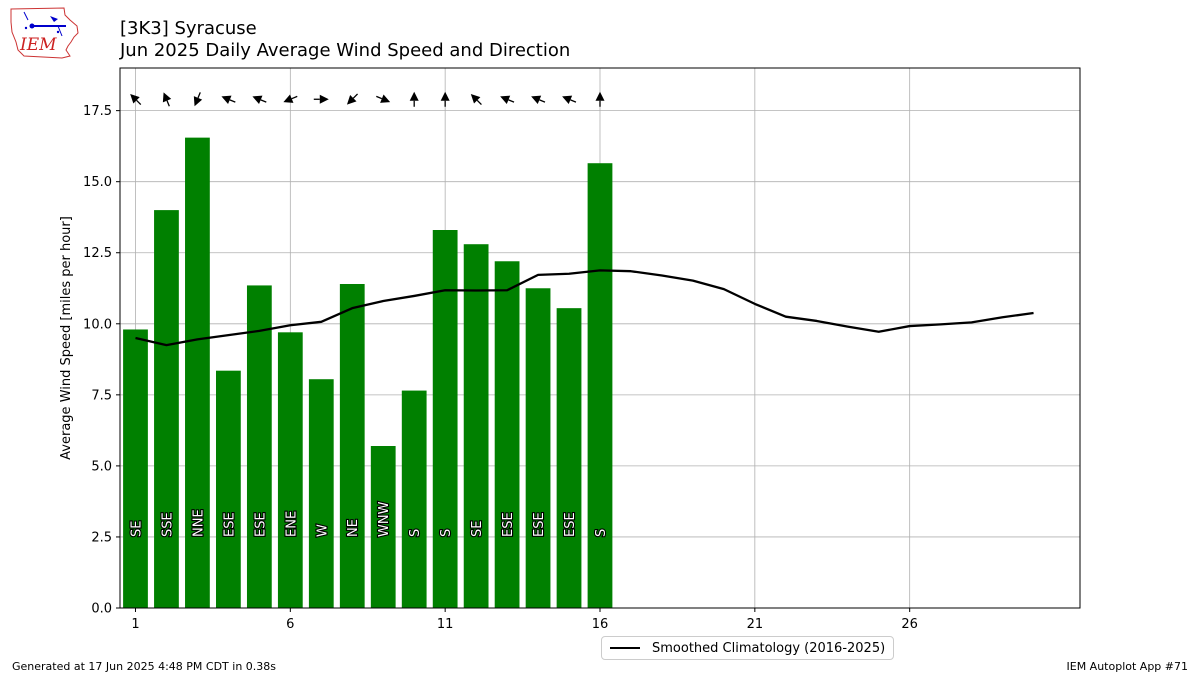 The width and height of the screenshot is (1200, 675). Describe the element at coordinates (524, 620) in the screenshot. I see `x-axis-ticks: 1 6 11 16 21 26` at that location.